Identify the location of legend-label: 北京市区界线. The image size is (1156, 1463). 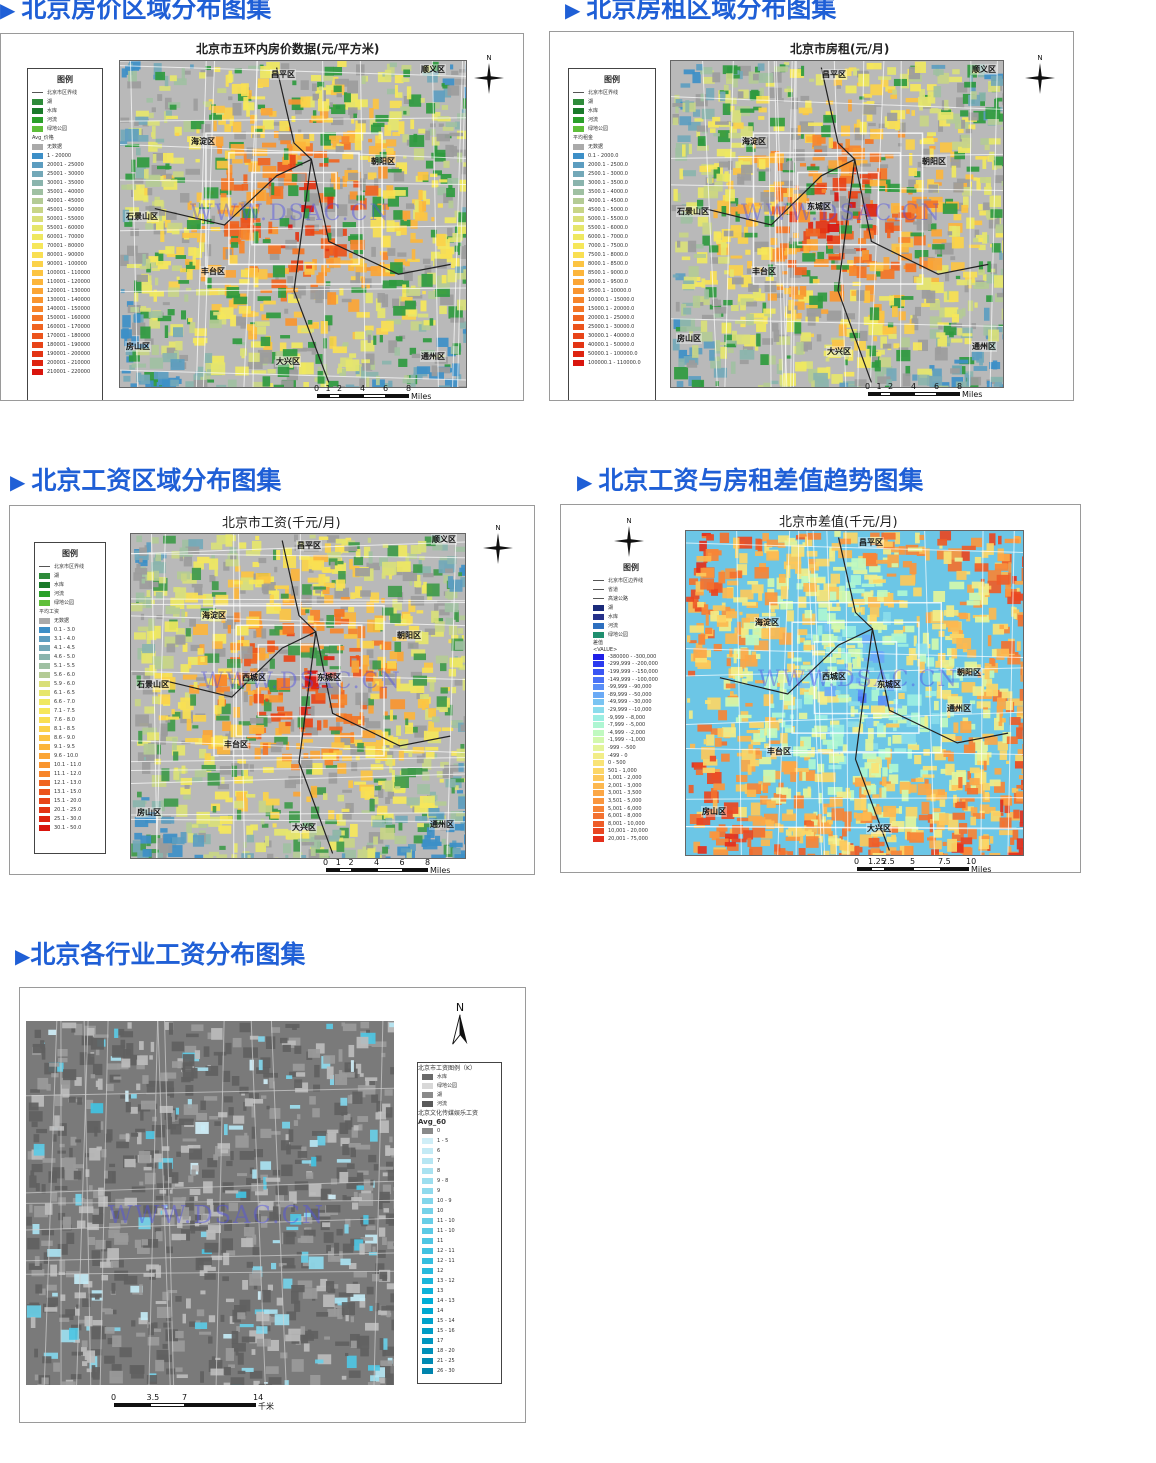
(62, 93).